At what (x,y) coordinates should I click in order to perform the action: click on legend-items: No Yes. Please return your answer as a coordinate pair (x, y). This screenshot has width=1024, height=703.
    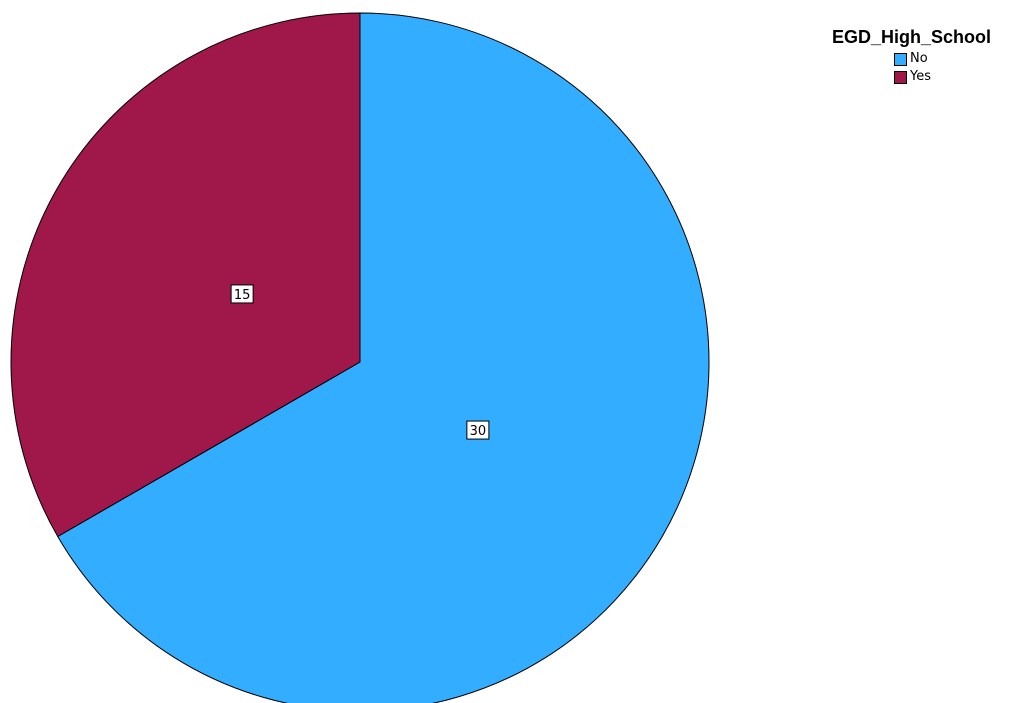
    Looking at the image, I should click on (942, 68).